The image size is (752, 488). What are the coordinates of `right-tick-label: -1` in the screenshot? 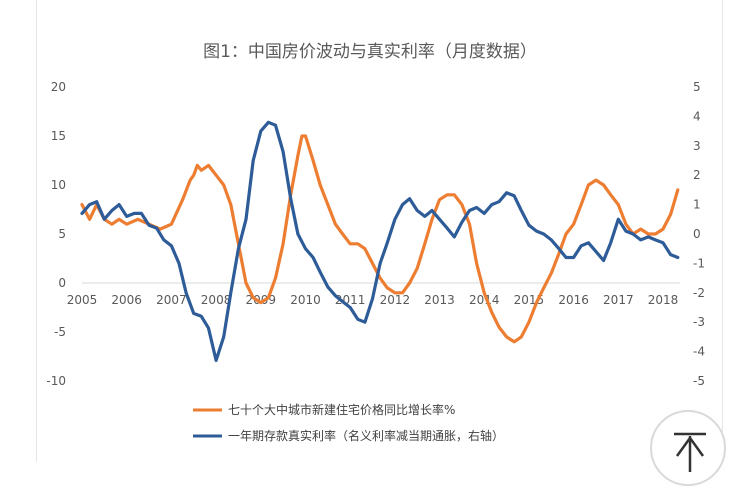 It's located at (699, 263).